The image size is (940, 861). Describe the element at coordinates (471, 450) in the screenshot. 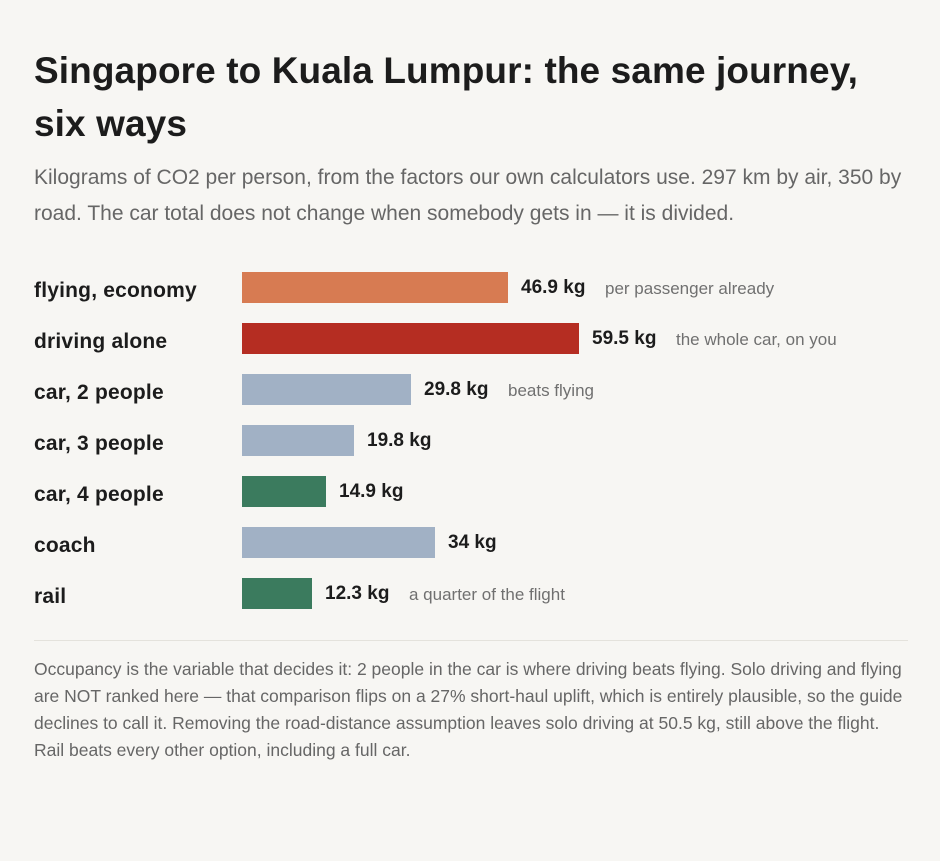

I see `chart-row: car, 3 people 19.8 kg` at that location.